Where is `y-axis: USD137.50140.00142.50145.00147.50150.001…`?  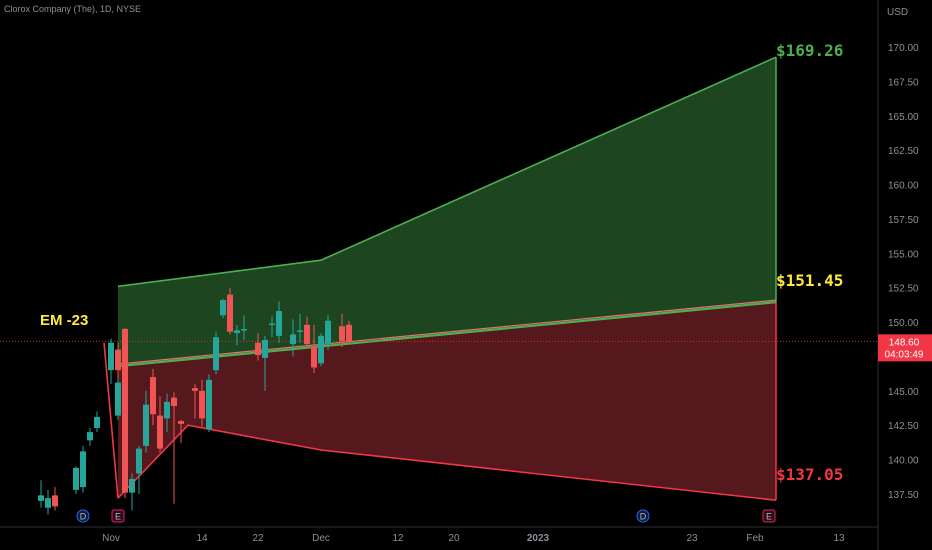 y-axis: USD137.50140.00142.50145.00147.50150.001… is located at coordinates (898, 275).